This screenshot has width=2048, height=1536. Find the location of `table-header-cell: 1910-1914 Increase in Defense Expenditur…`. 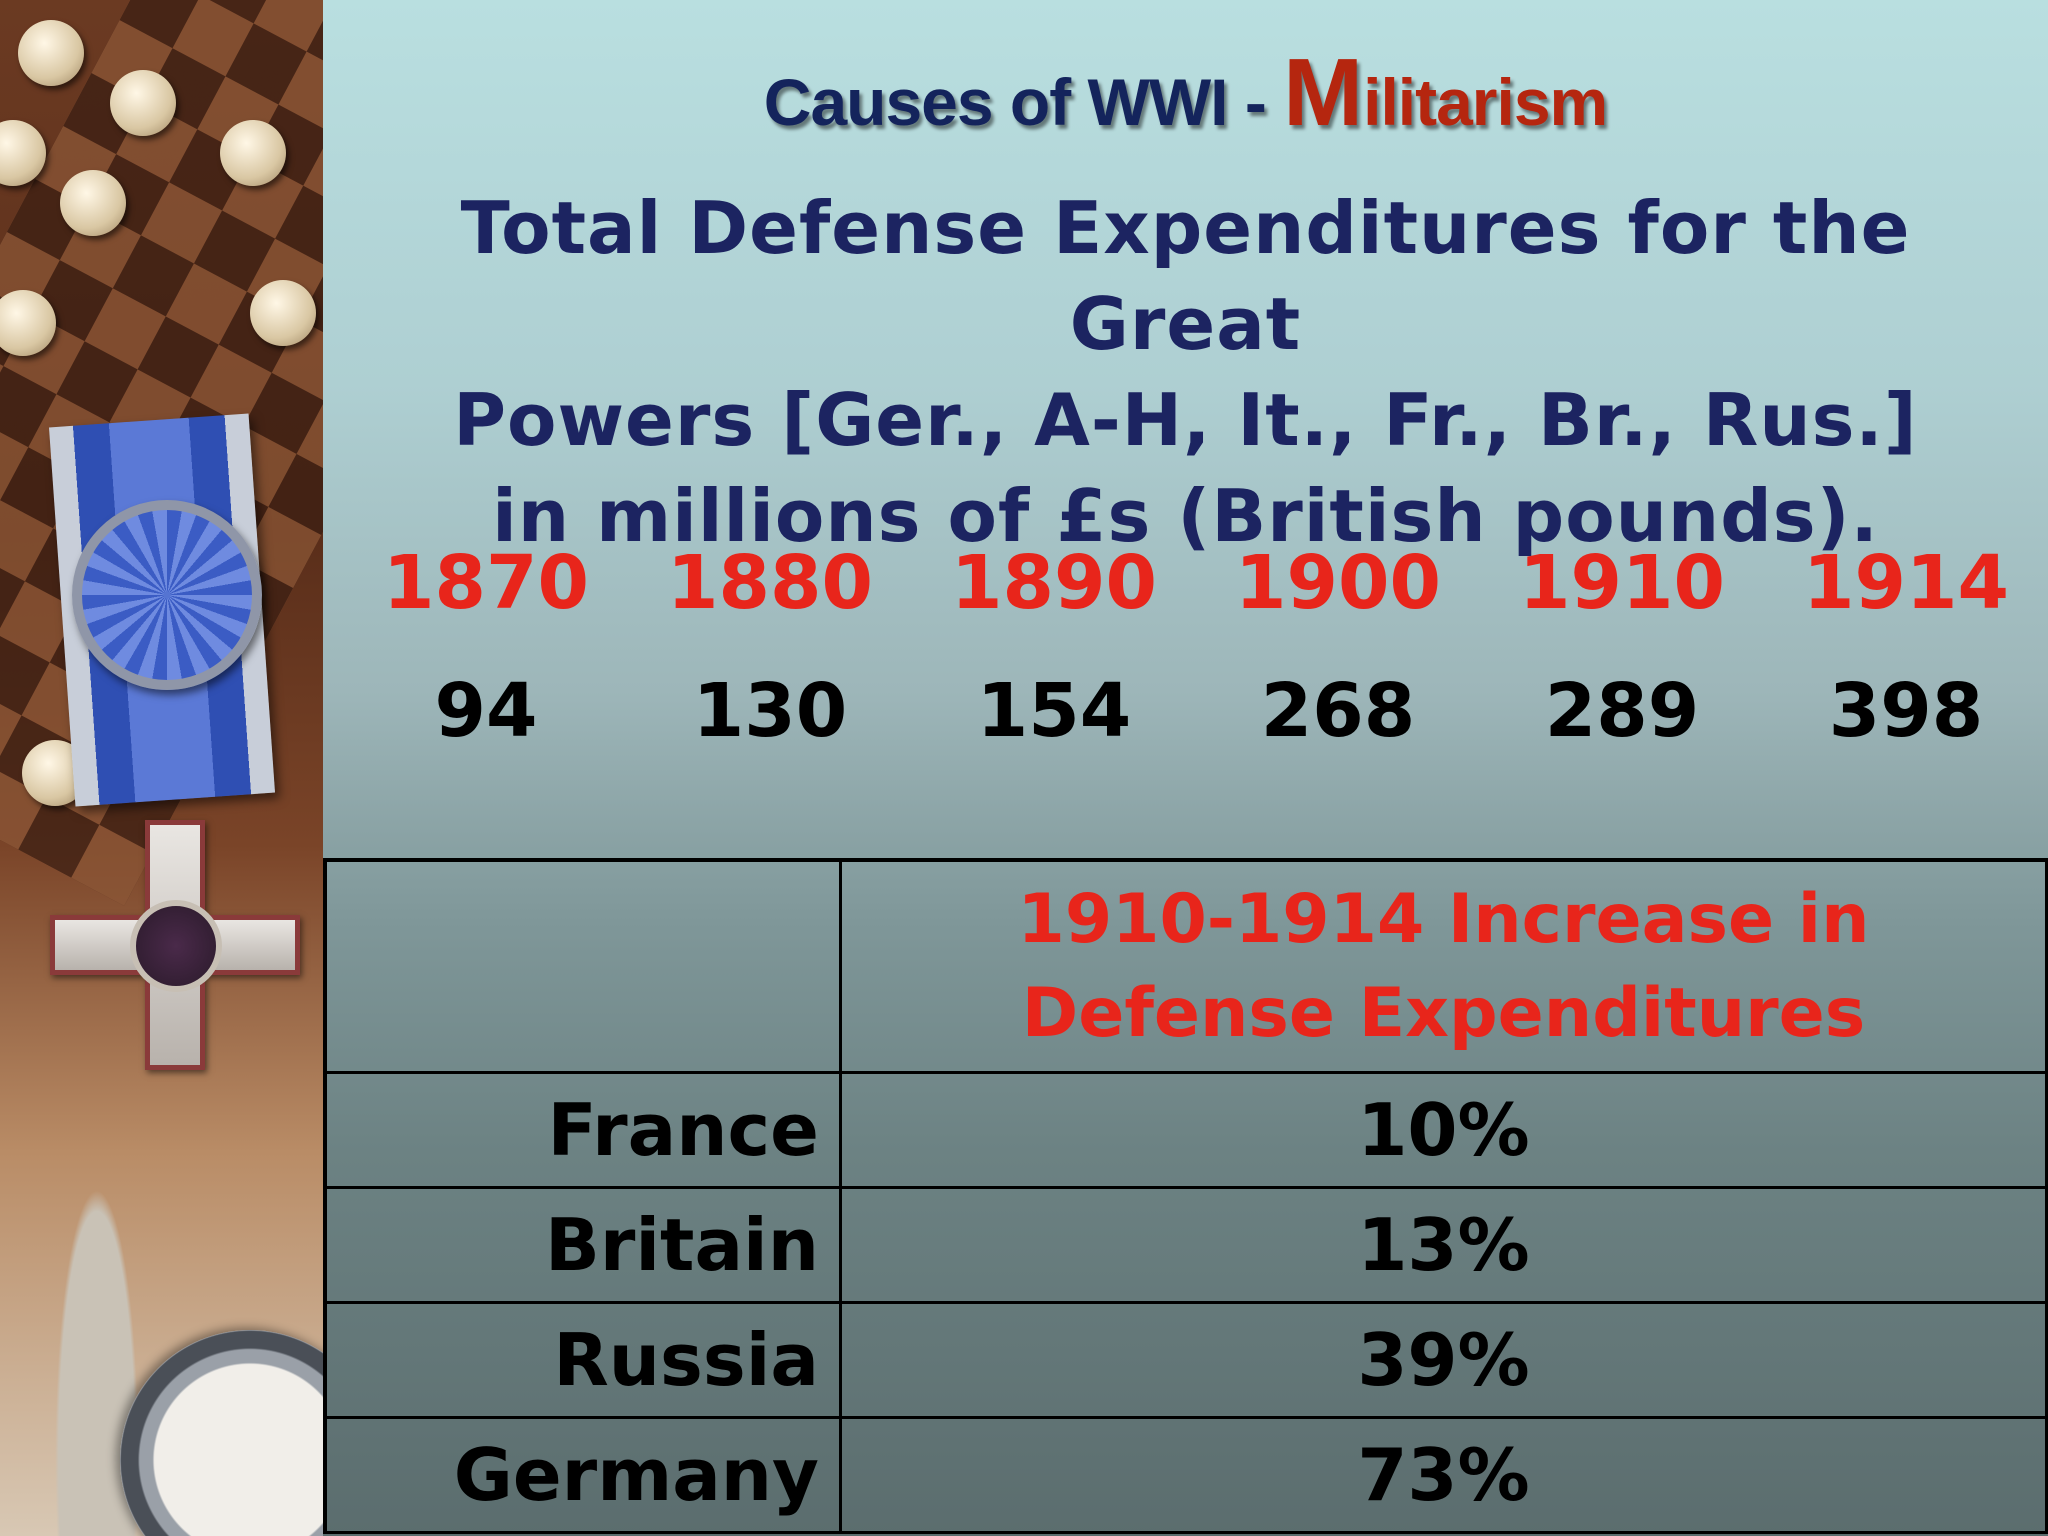

table-header-cell: 1910-1914 Increase in Defense Expenditur… is located at coordinates (1443, 966).